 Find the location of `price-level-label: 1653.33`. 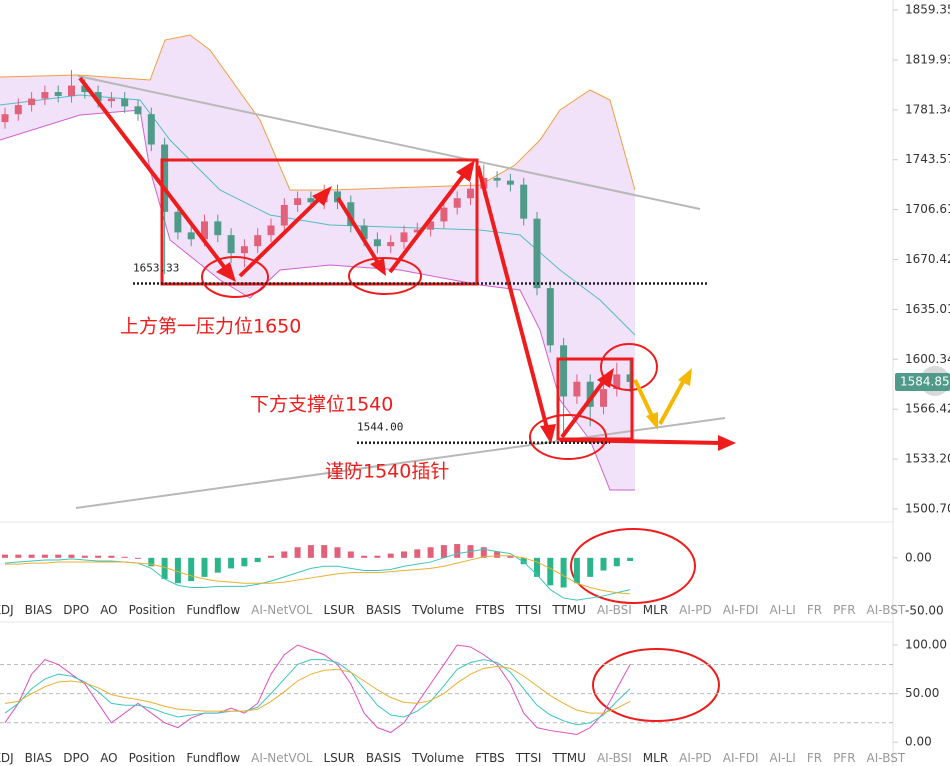

price-level-label: 1653.33 is located at coordinates (156, 267).